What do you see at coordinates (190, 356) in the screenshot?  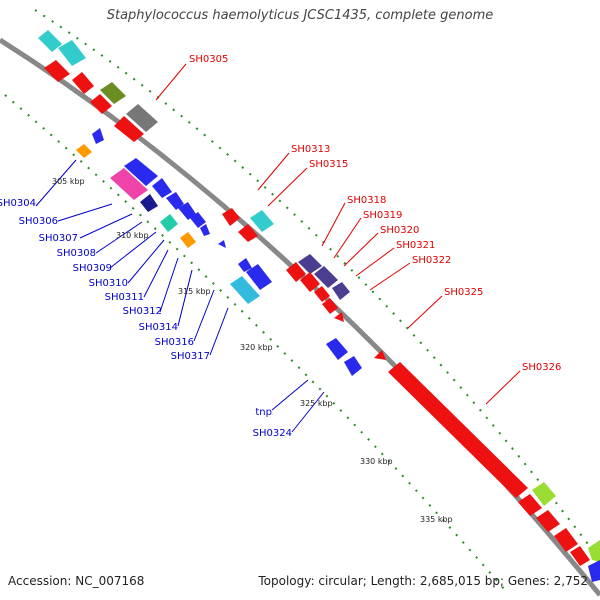 I see `gene-label: SH0317` at bounding box center [190, 356].